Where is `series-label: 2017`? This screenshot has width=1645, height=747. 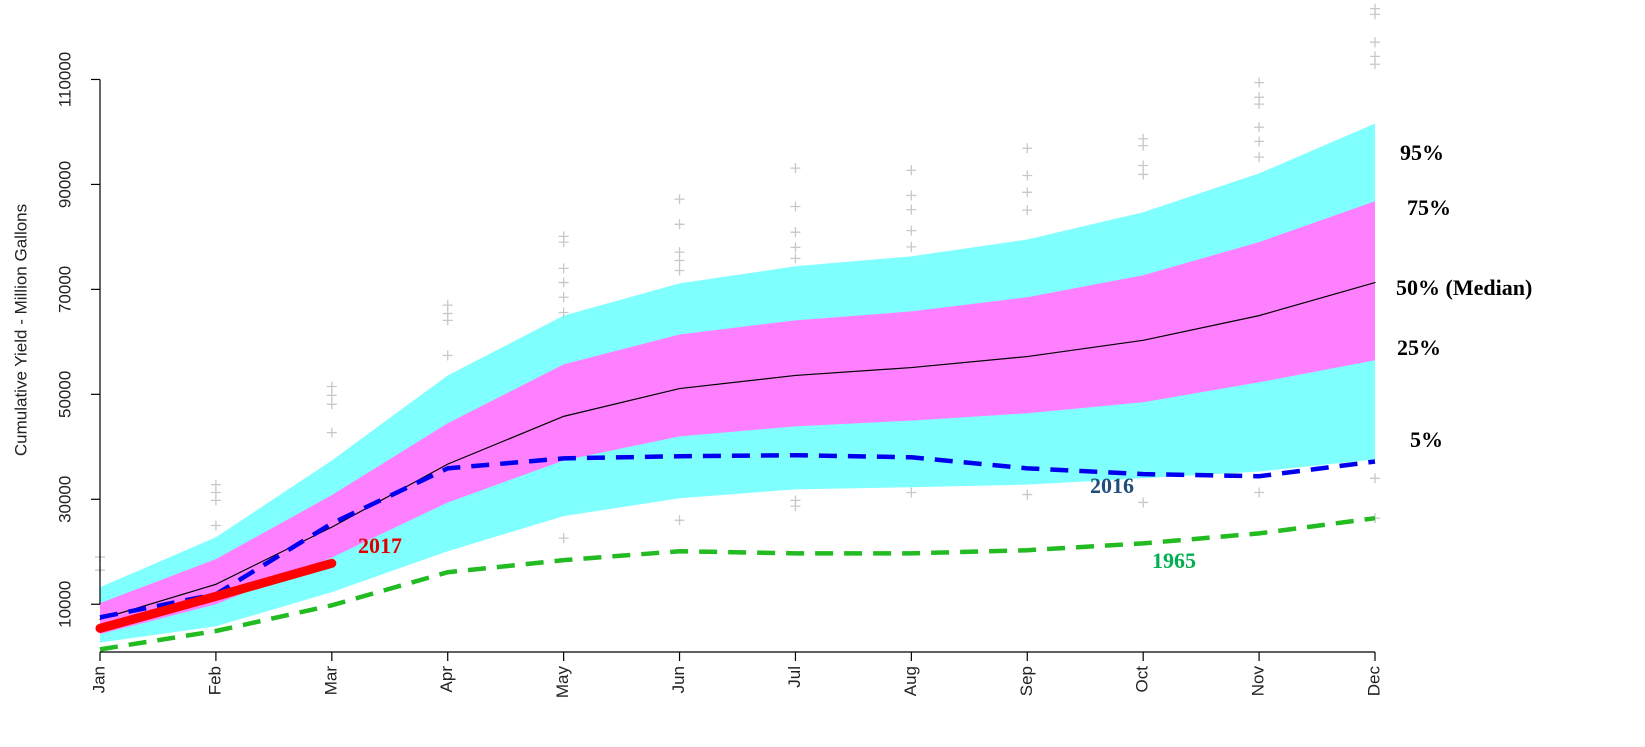
series-label: 2017 is located at coordinates (380, 545).